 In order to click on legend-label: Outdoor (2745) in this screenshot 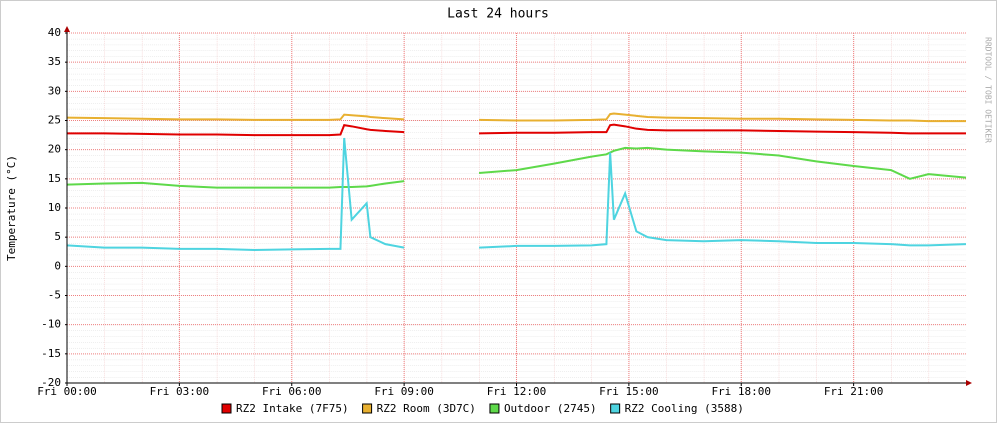, I will do `click(550, 408)`.